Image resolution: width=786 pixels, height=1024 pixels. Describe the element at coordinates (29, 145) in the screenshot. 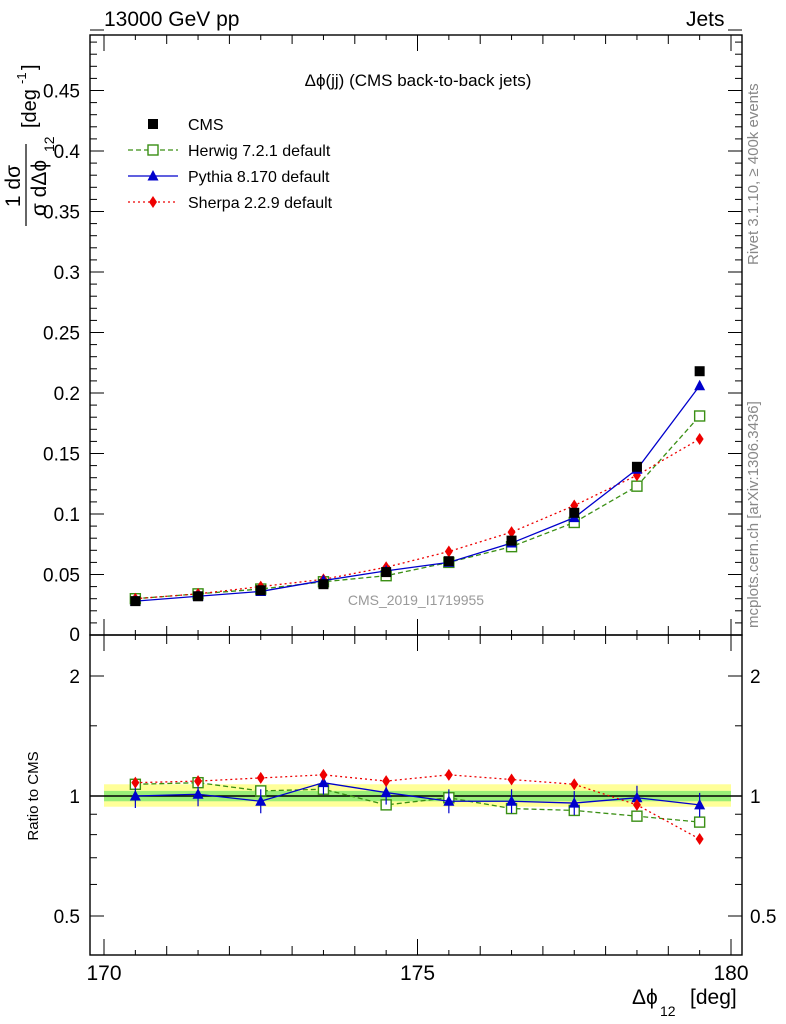

I see `y-axis-label: 1 dσ σ dΔϕ 12[deg -1]` at that location.